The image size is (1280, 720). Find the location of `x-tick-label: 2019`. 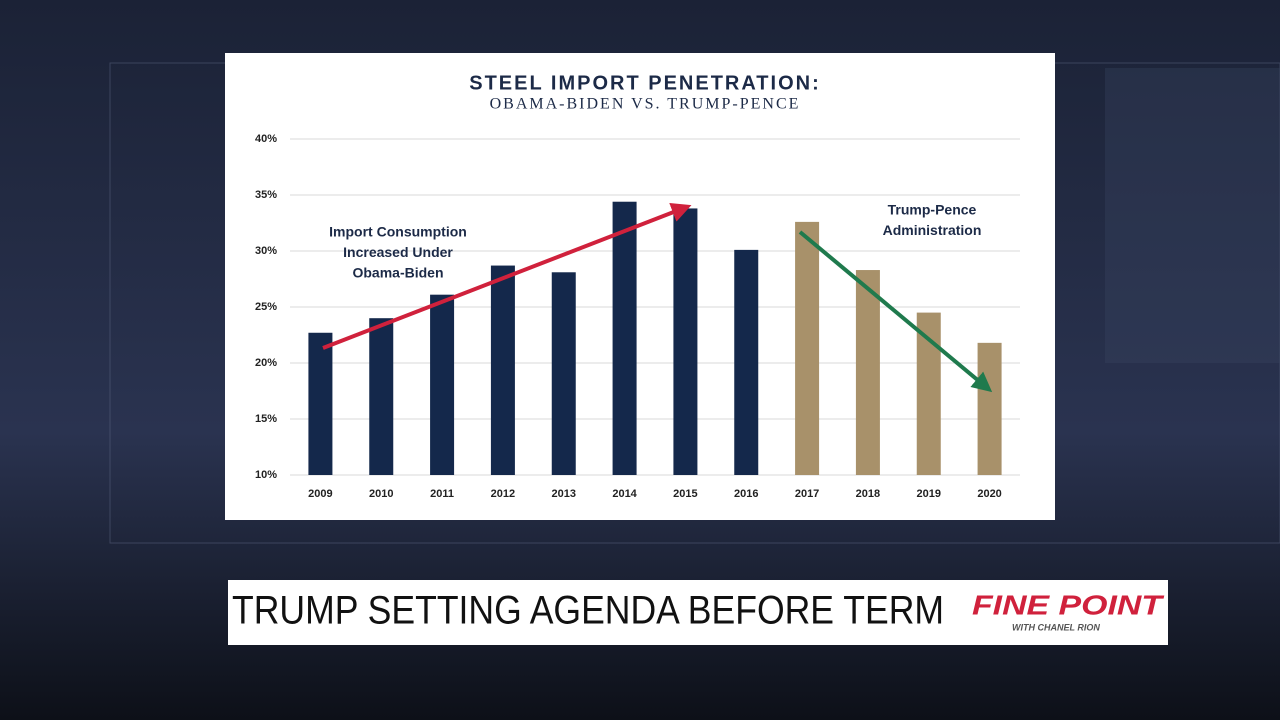

x-tick-label: 2019 is located at coordinates (929, 494).